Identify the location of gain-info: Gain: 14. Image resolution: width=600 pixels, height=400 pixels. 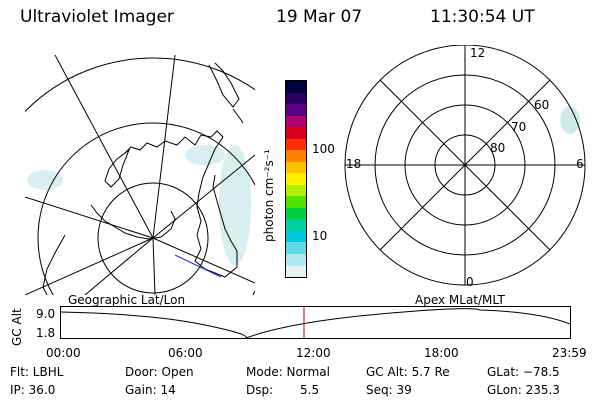
(150, 390).